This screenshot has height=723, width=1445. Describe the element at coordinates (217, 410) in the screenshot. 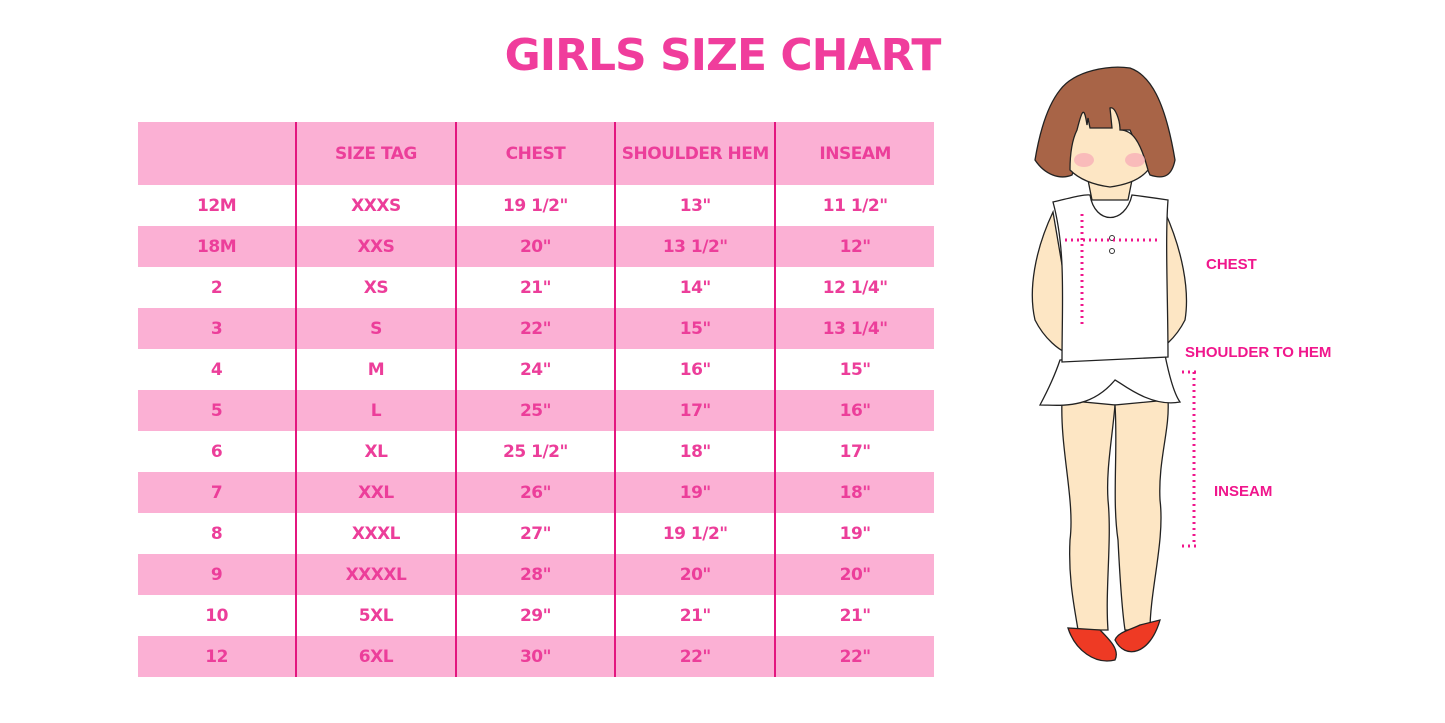

I see `table-cell: 5` at that location.